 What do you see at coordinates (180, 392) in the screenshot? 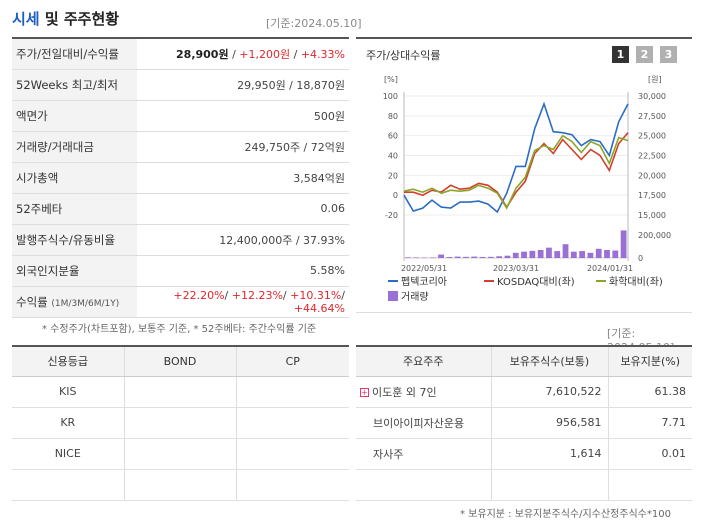
I see `table-row: KIS` at bounding box center [180, 392].